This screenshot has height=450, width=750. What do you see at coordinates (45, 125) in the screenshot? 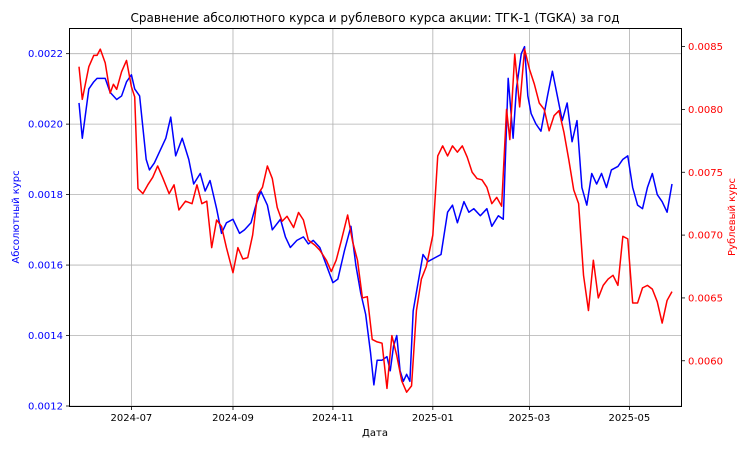
I see `left-y-tick-label: 0.0020` at bounding box center [45, 125].